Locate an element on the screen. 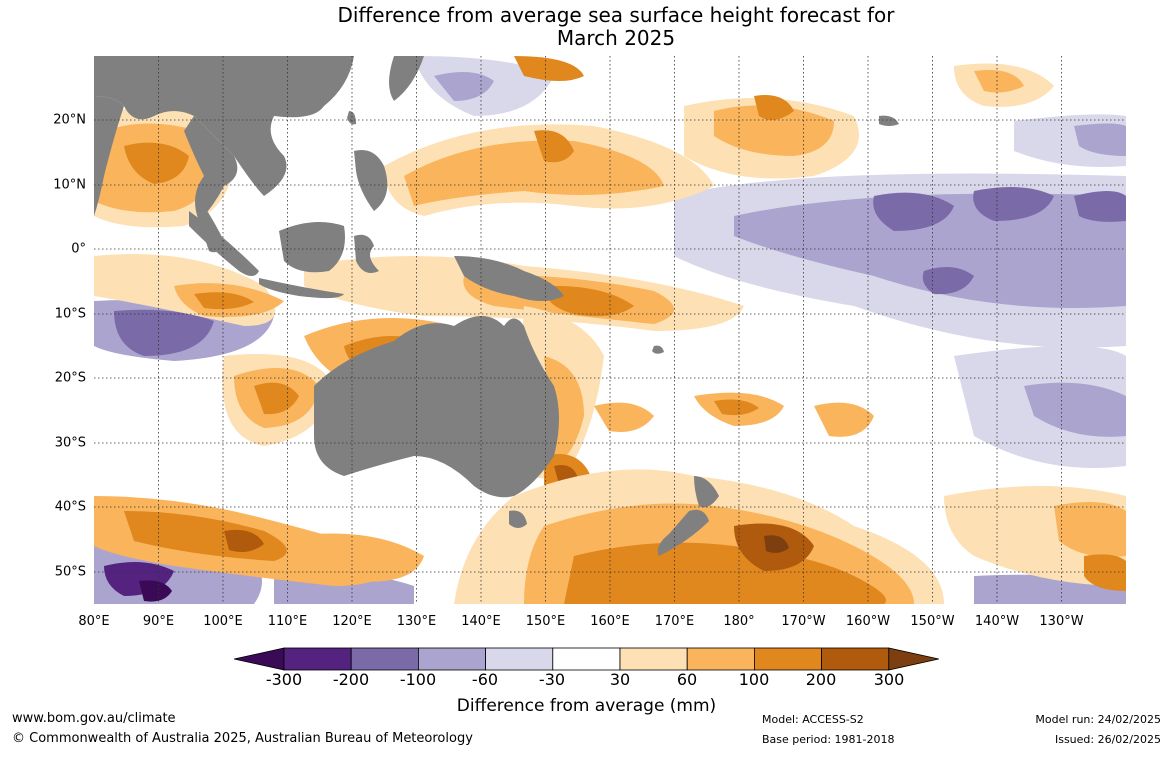 Image resolution: width=1173 pixels, height=770 pixels. asia-landmass is located at coordinates (224, 126).